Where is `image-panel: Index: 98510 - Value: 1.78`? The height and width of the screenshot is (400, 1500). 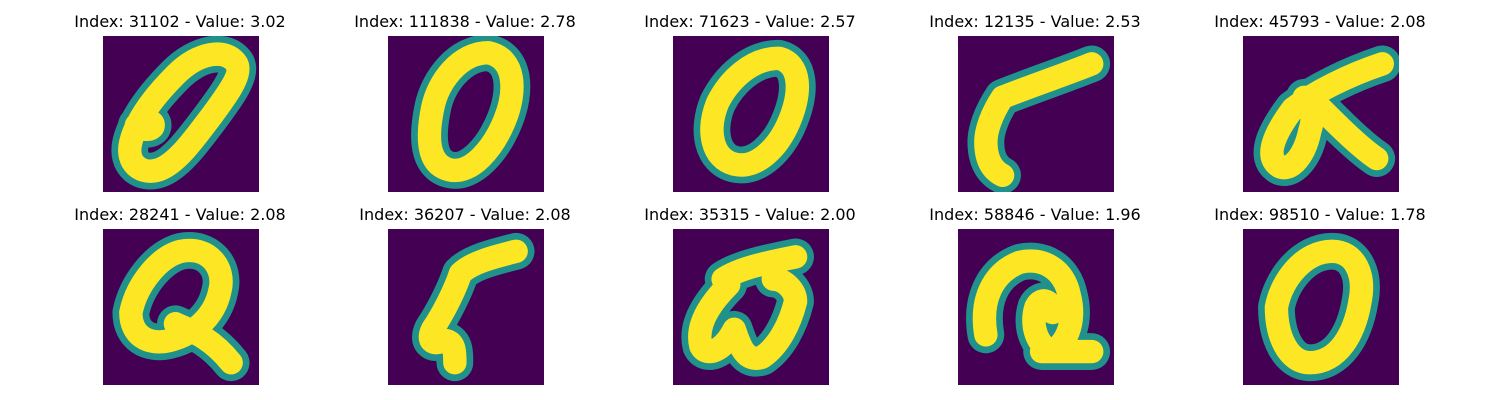
image-panel: Index: 98510 - Value: 1.78 is located at coordinates (1320, 295).